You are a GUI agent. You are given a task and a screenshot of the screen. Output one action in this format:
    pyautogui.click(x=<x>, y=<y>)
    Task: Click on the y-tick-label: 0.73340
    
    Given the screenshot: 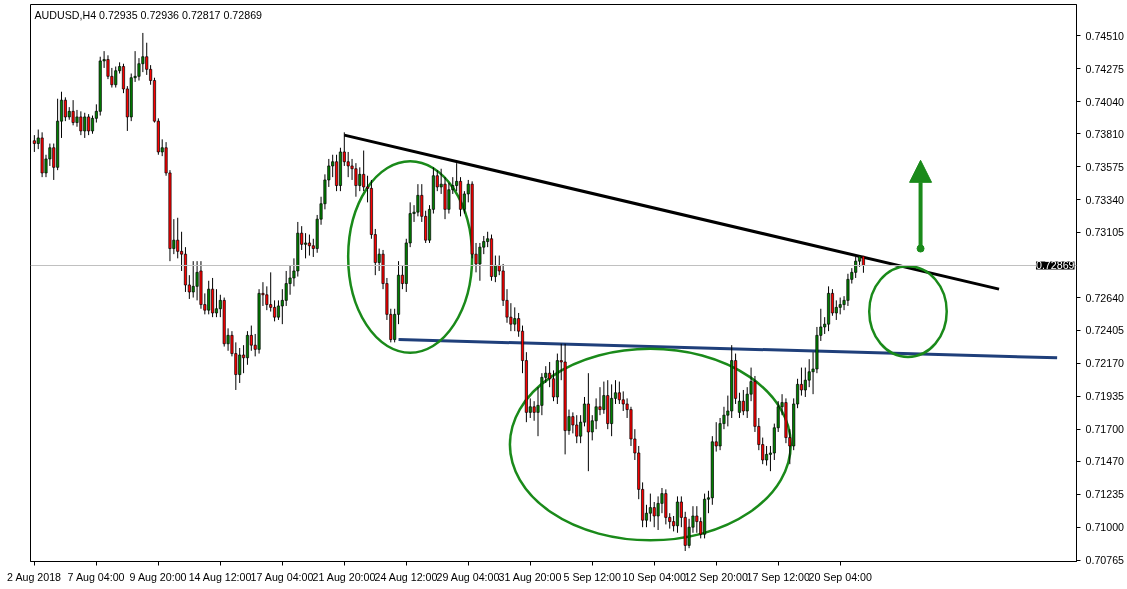 What is the action you would take?
    pyautogui.click(x=1105, y=199)
    